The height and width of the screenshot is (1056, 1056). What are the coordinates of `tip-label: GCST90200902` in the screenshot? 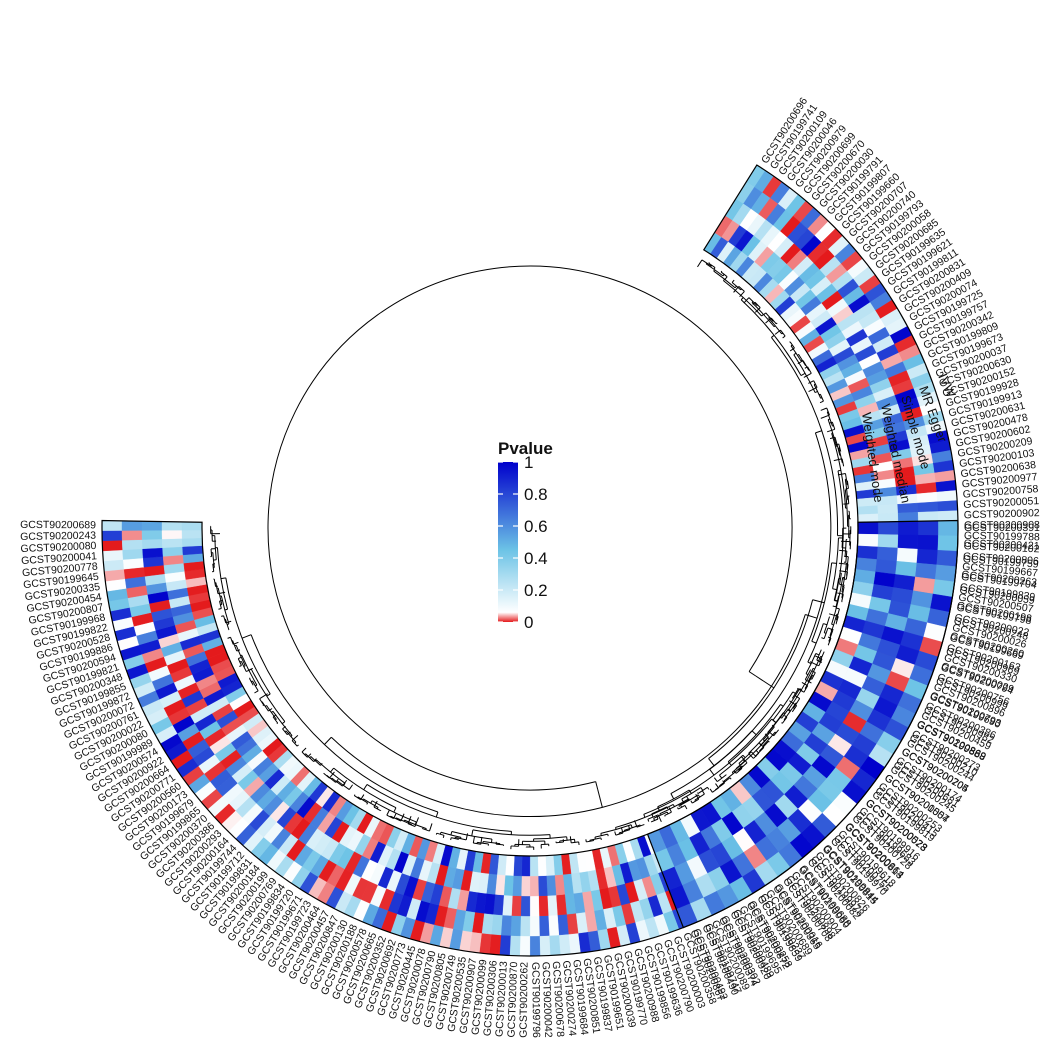 It's located at (1002, 514).